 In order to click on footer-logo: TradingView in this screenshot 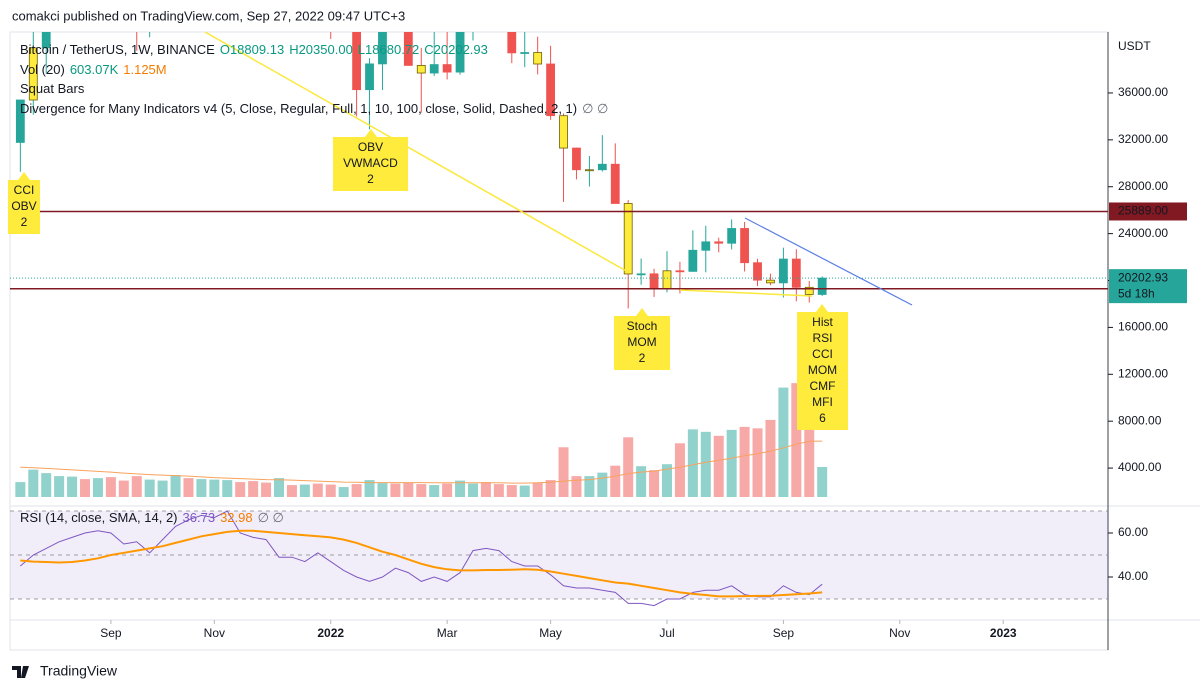, I will do `click(79, 671)`.